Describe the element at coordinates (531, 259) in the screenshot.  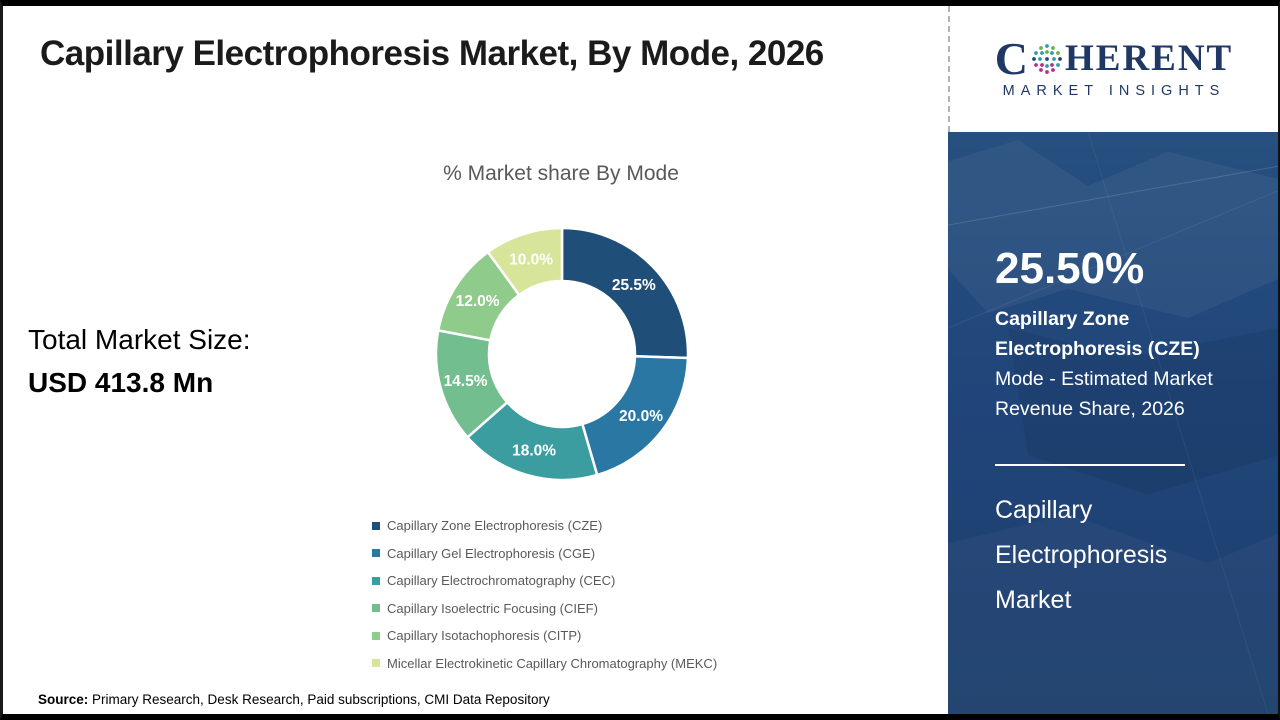
I see `donut-slice-label: 10.0%` at that location.